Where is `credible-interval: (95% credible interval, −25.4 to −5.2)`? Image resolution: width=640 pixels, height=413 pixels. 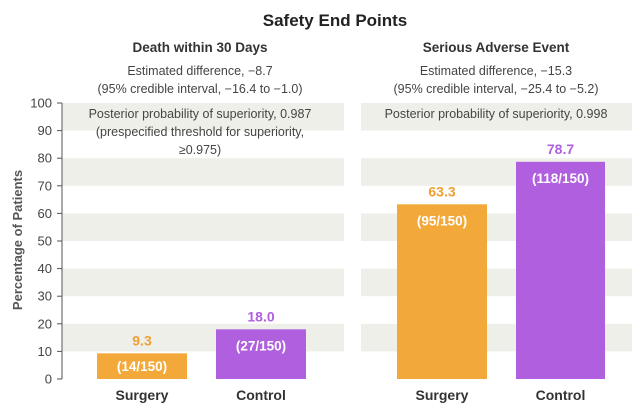 credible-interval: (95% credible interval, −25.4 to −5.2) is located at coordinates (496, 89).